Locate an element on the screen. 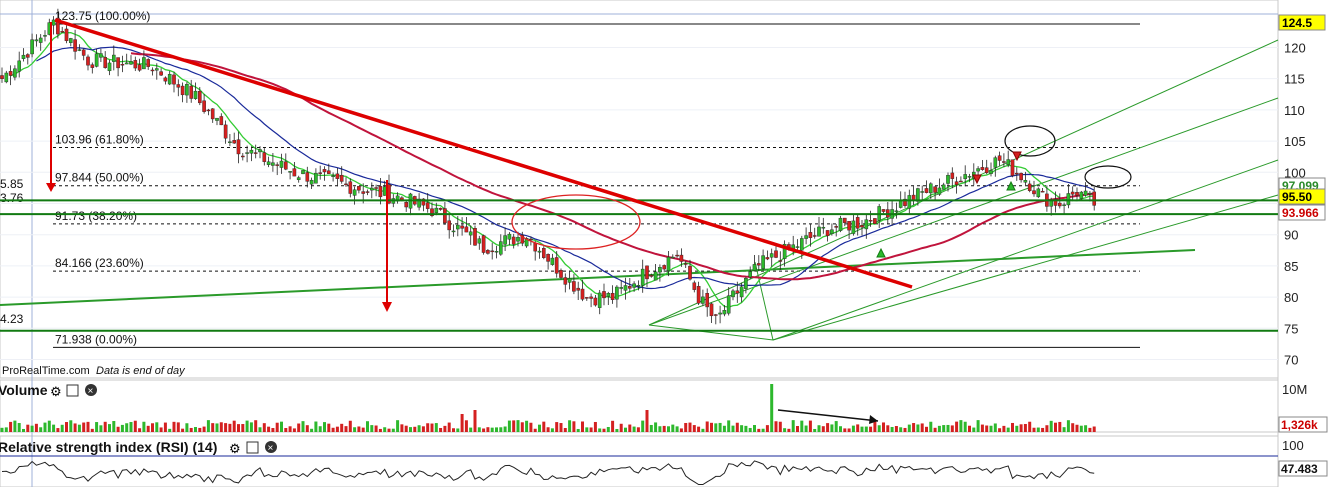 This screenshot has height=487, width=1341. rsi-title: Relative strength index (RSI) (14) is located at coordinates (108, 447).